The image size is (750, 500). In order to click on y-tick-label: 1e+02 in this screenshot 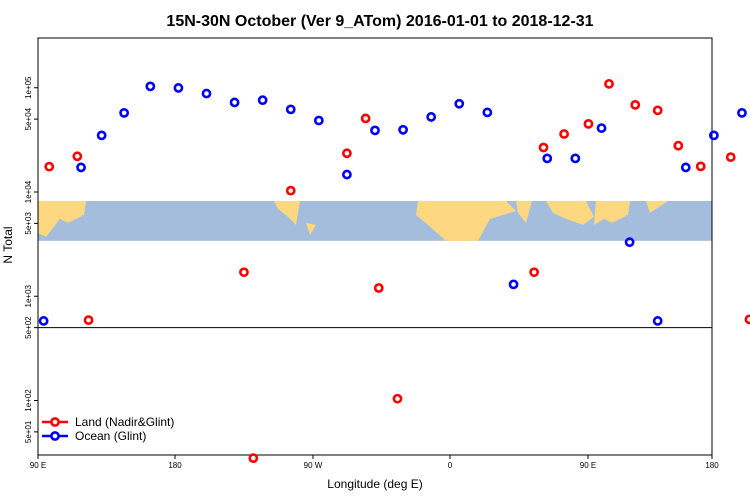, I will do `click(28, 400)`.